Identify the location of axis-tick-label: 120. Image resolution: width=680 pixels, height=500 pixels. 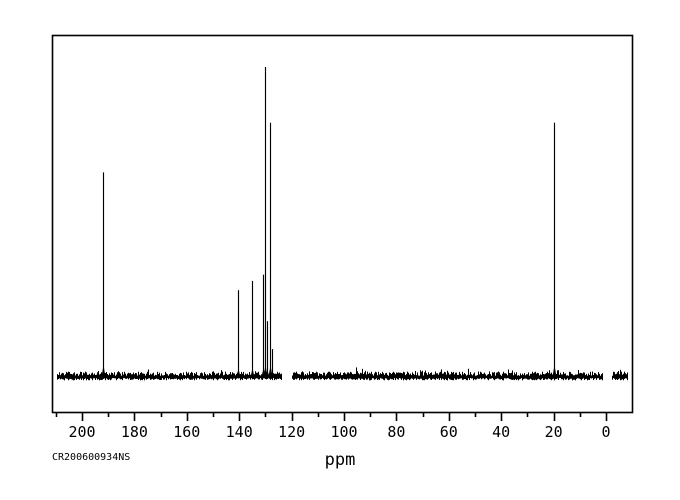
(292, 432).